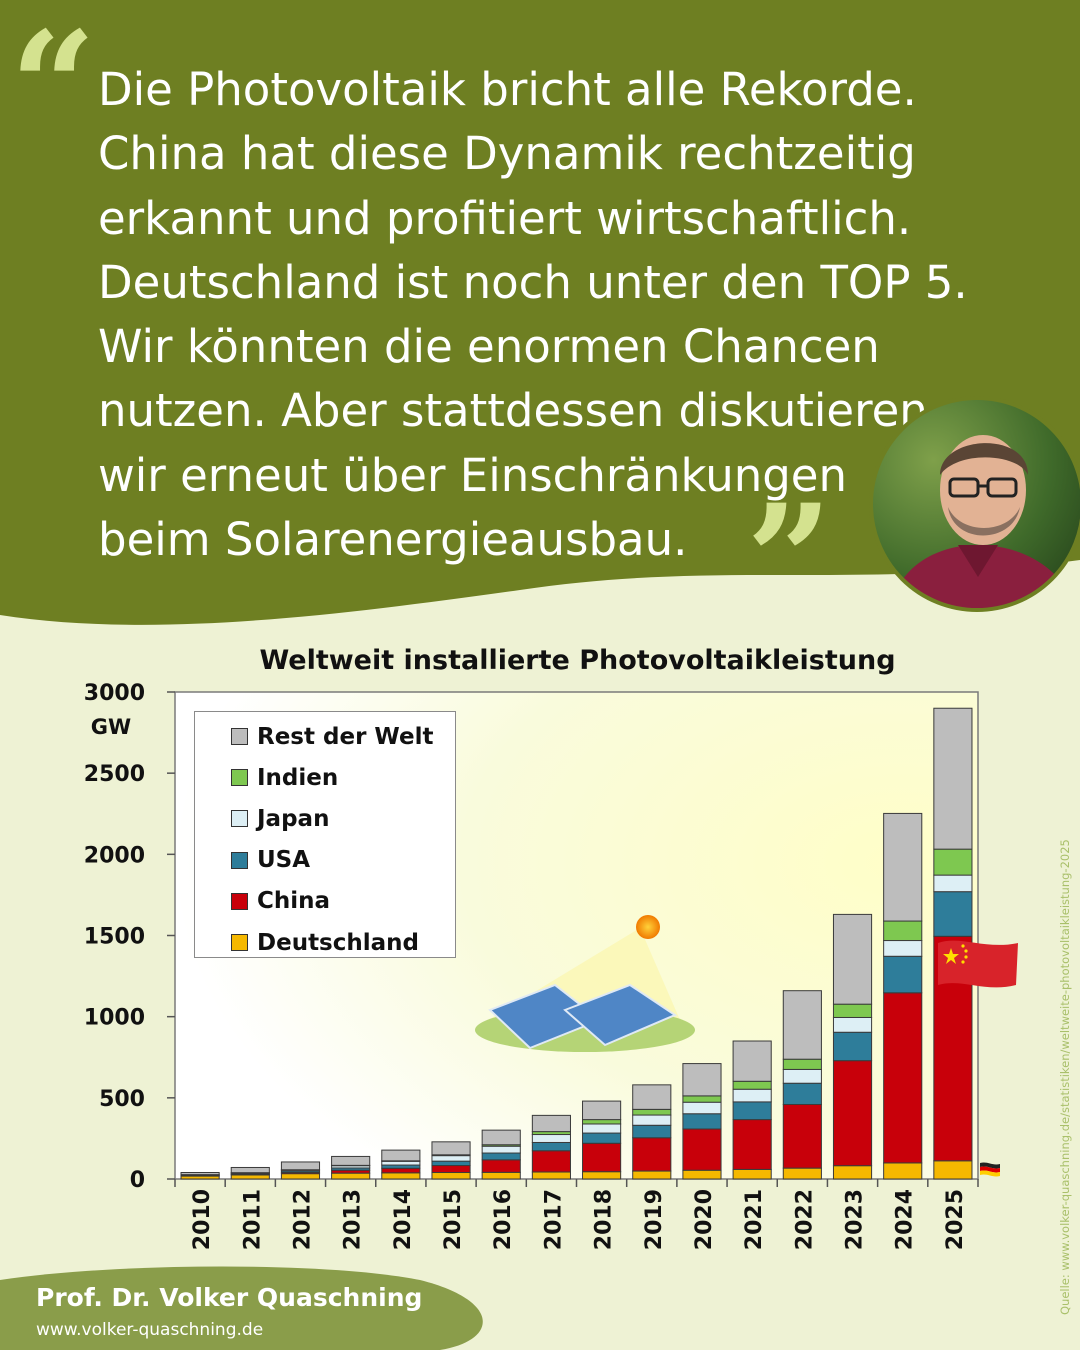  I want to click on y-tick-label: 2500, so click(114, 774).